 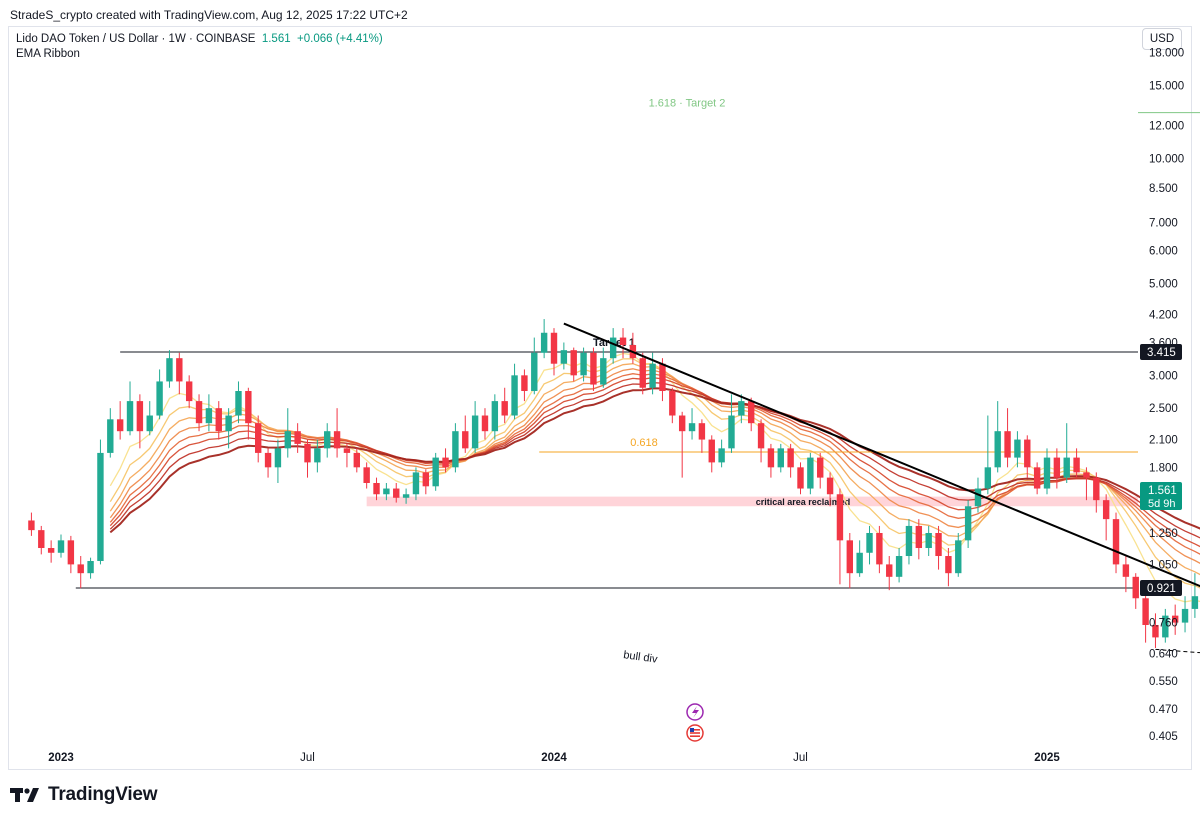 What do you see at coordinates (1166, 86) in the screenshot?
I see `y-tick-label: 15.000` at bounding box center [1166, 86].